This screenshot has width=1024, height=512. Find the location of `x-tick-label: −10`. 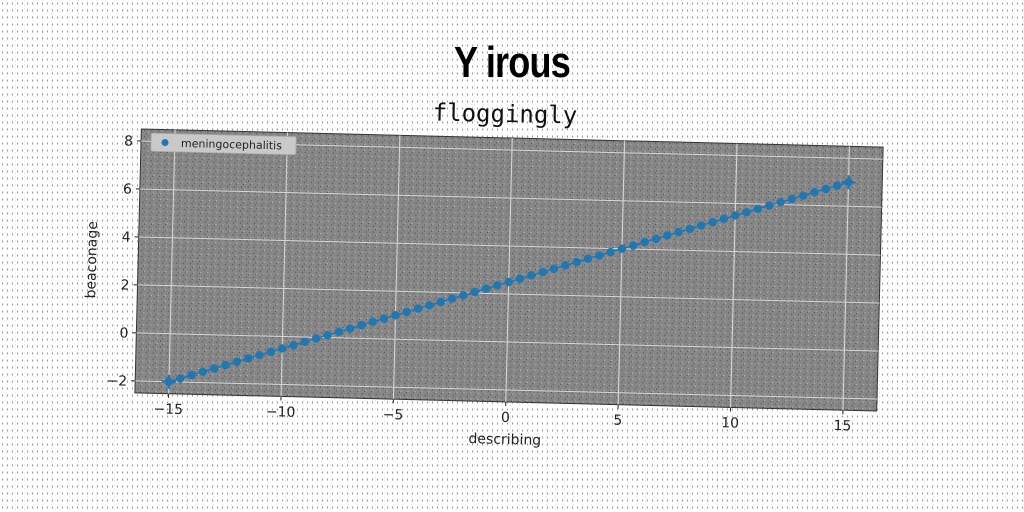

x-tick-label: −10 is located at coordinates (281, 412).